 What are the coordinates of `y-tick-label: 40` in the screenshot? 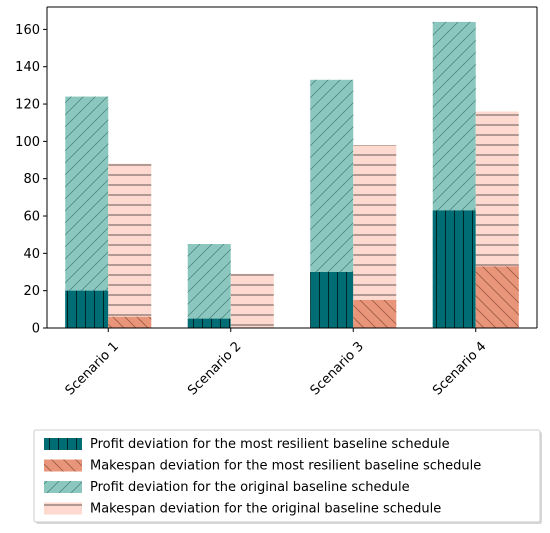 It's located at (31, 254).